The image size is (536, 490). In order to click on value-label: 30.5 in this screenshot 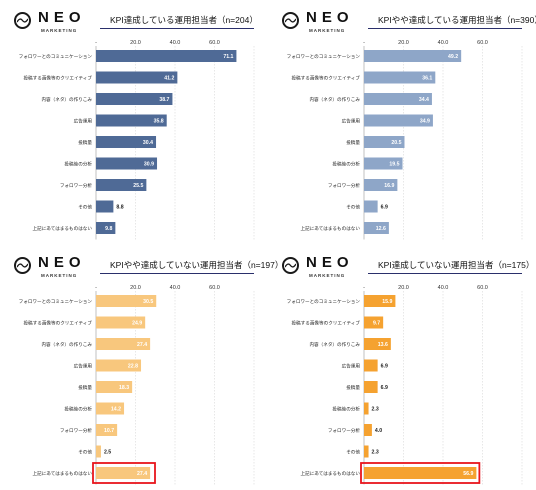, I will do `click(148, 302)`.